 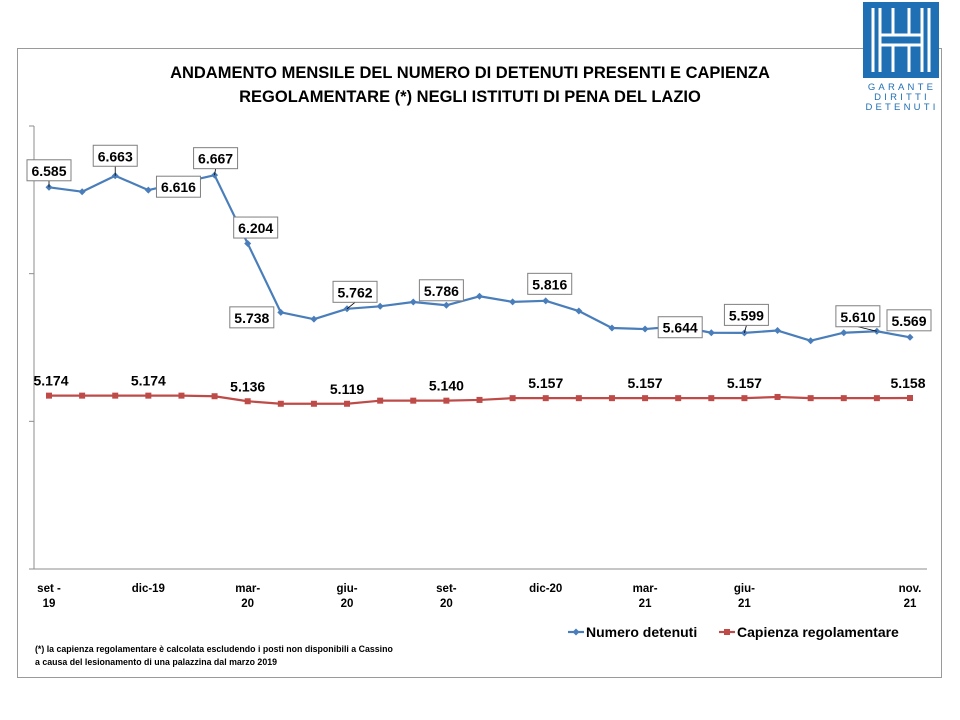 What do you see at coordinates (910, 596) in the screenshot?
I see `x-tick-label: nov. 21` at bounding box center [910, 596].